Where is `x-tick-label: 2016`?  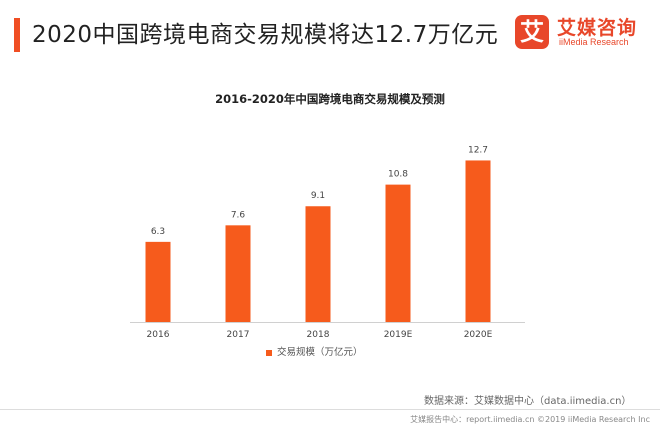
x-tick-label: 2016 is located at coordinates (158, 335).